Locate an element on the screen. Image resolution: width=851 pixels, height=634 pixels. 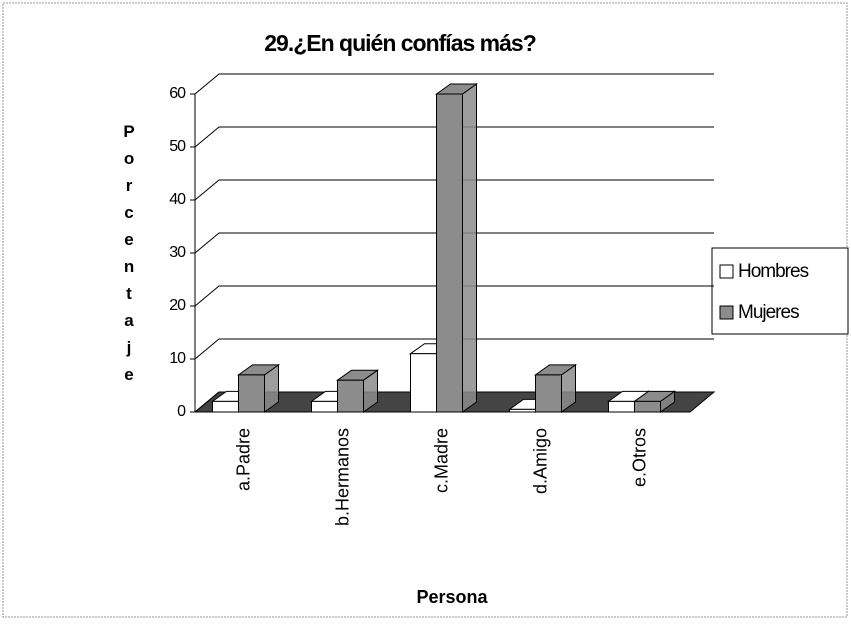
x-tick-label: d.Amigo is located at coordinates (540, 461).